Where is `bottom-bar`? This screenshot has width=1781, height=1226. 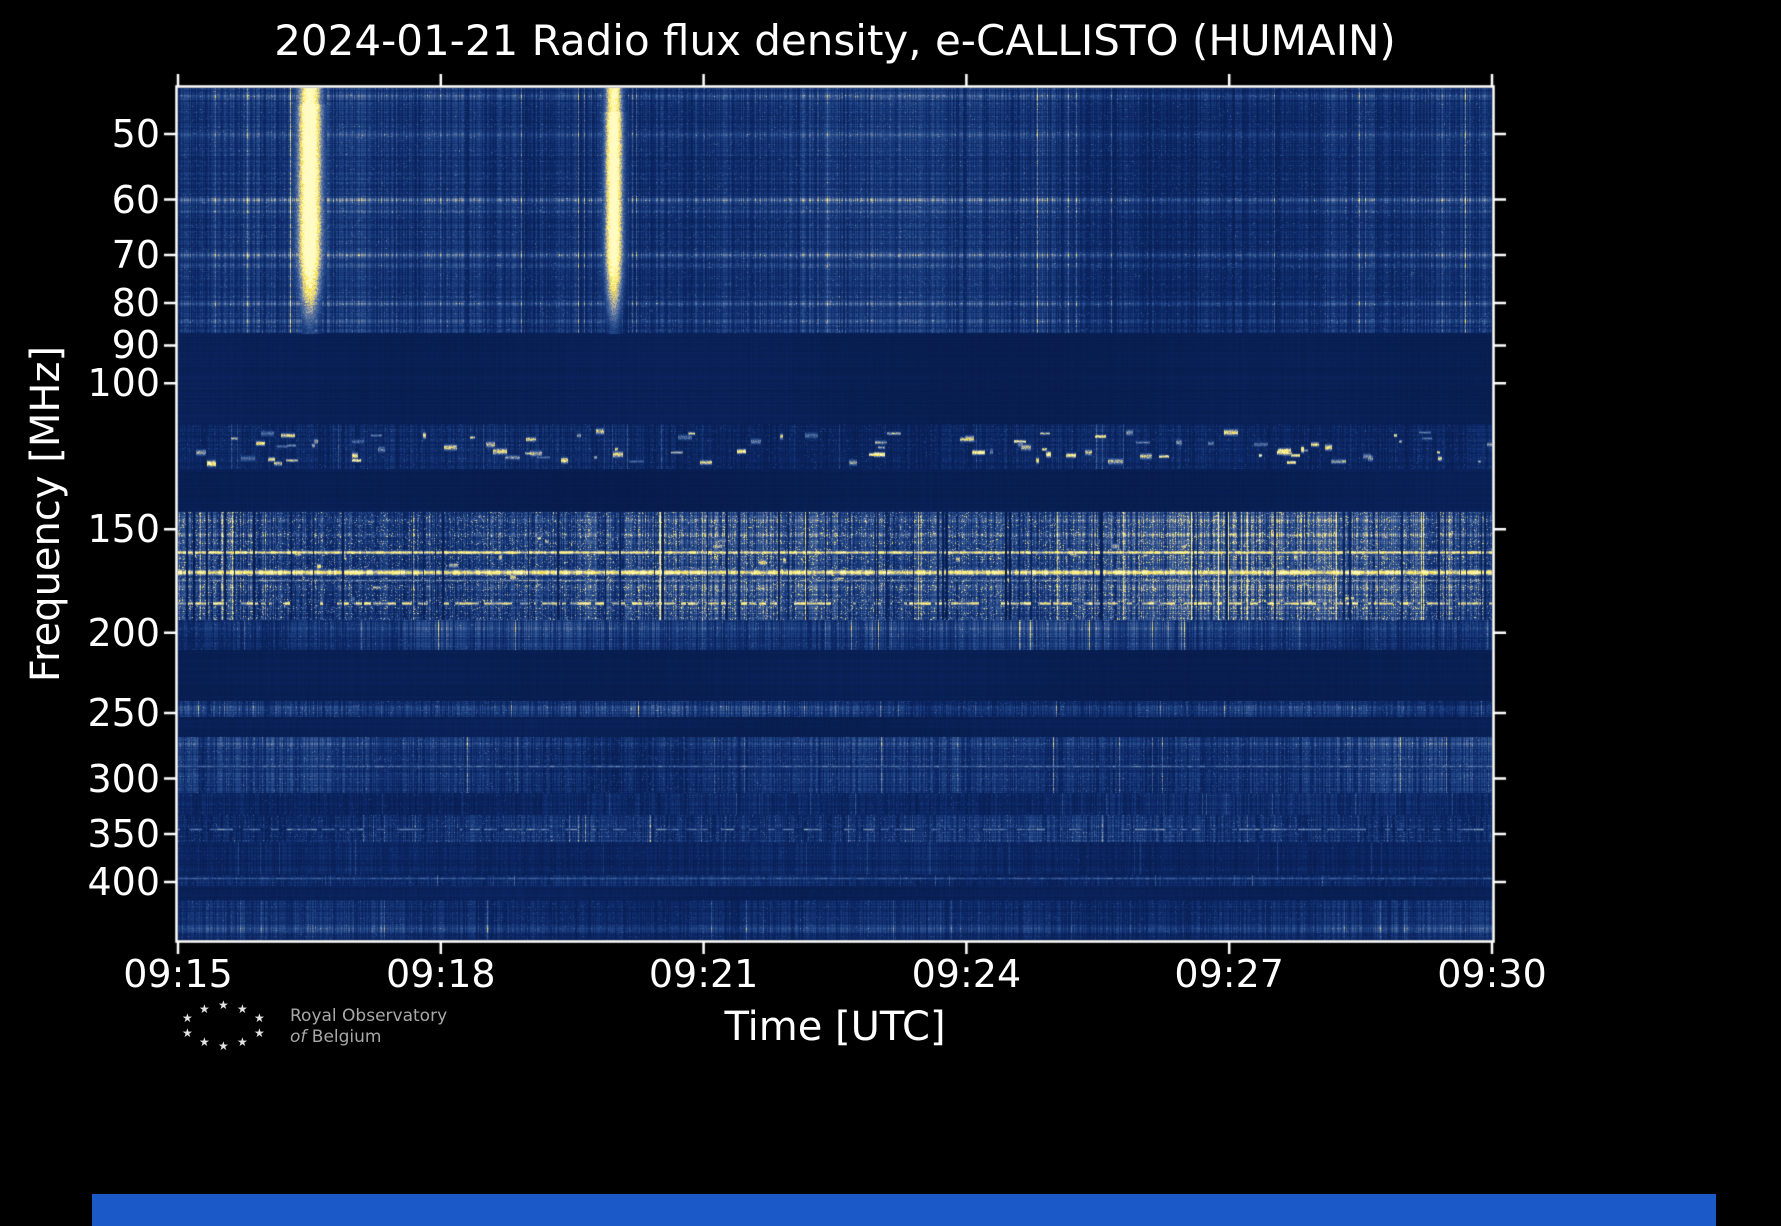 bottom-bar is located at coordinates (904, 1210).